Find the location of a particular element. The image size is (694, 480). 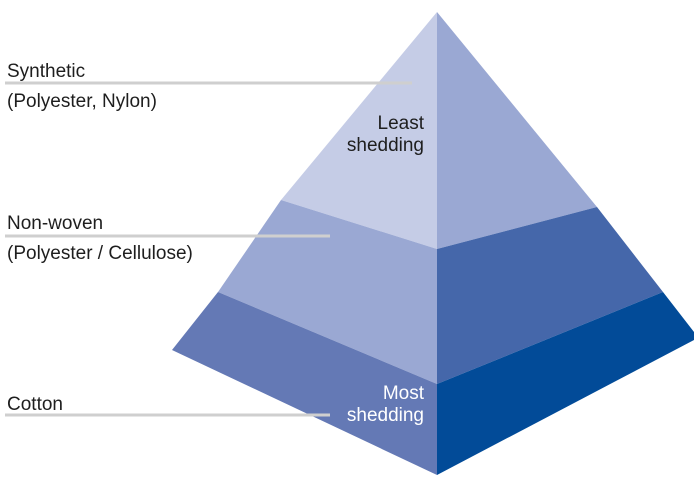

most-shedding-line2: shedding is located at coordinates (385, 415).